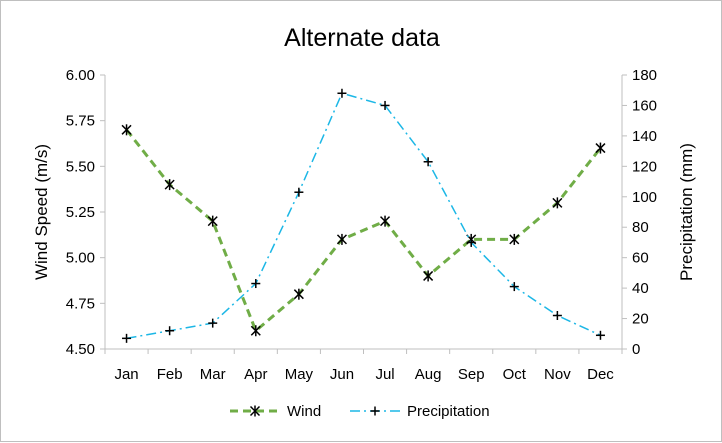 This screenshot has width=722, height=443. What do you see at coordinates (428, 374) in the screenshot?
I see `x-tick-label: Aug` at bounding box center [428, 374].